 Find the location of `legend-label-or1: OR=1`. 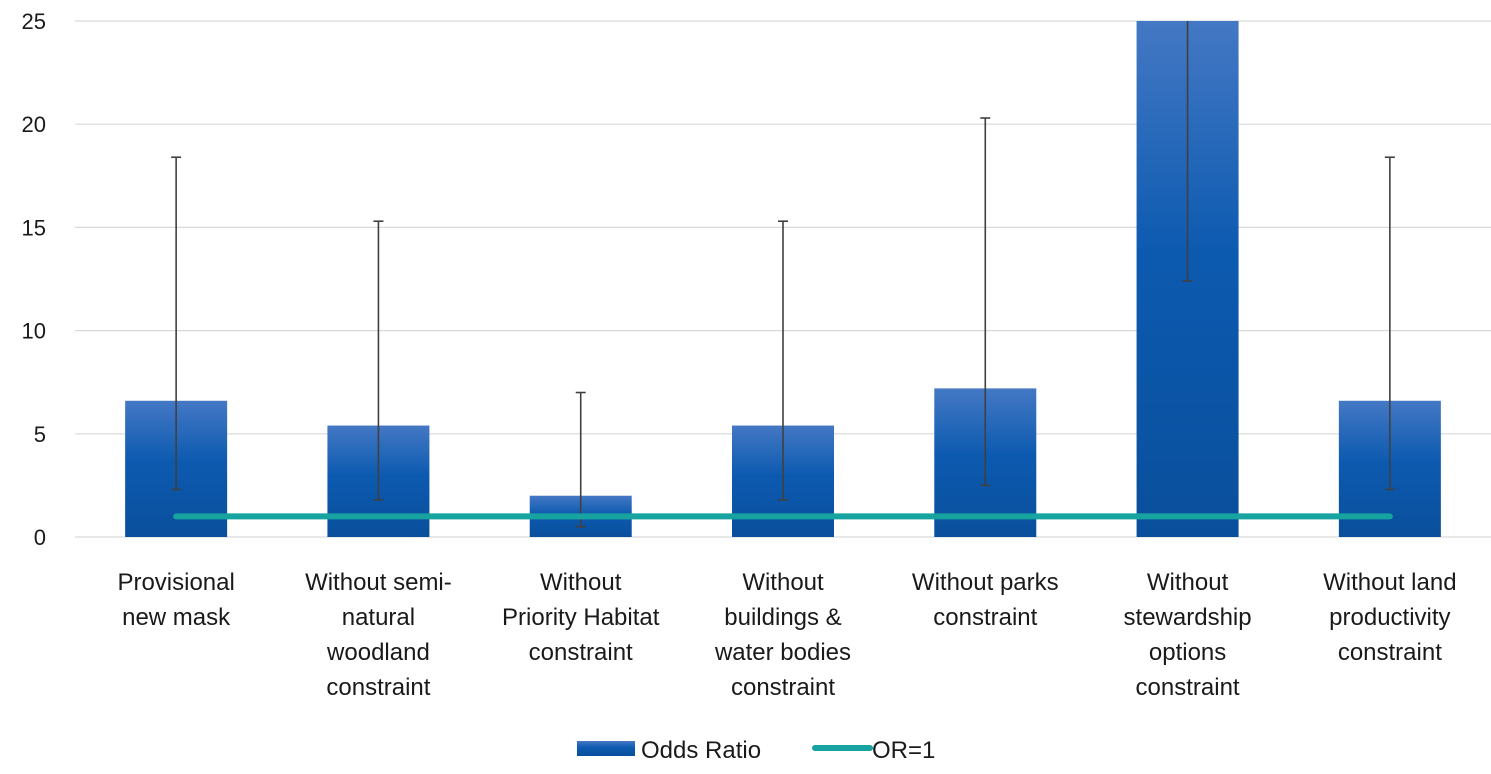

legend-label-or1: OR=1 is located at coordinates (903, 750).